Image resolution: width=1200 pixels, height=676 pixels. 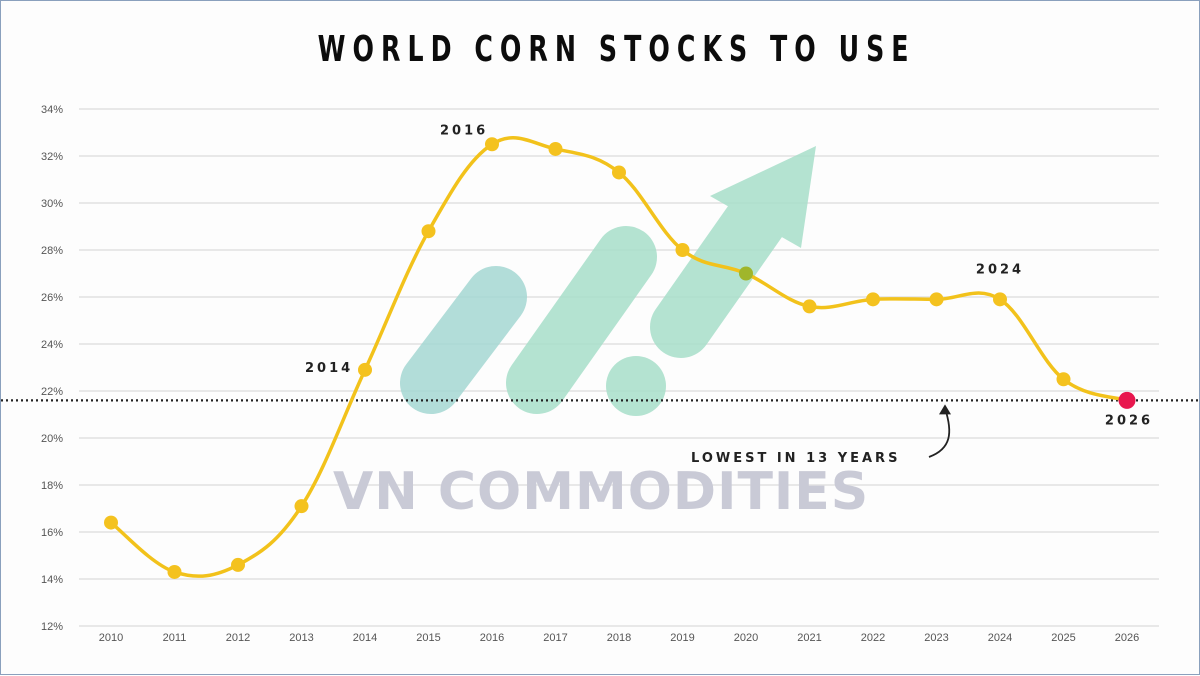 What do you see at coordinates (1127, 638) in the screenshot?
I see `x-tick-label: 2026` at bounding box center [1127, 638].